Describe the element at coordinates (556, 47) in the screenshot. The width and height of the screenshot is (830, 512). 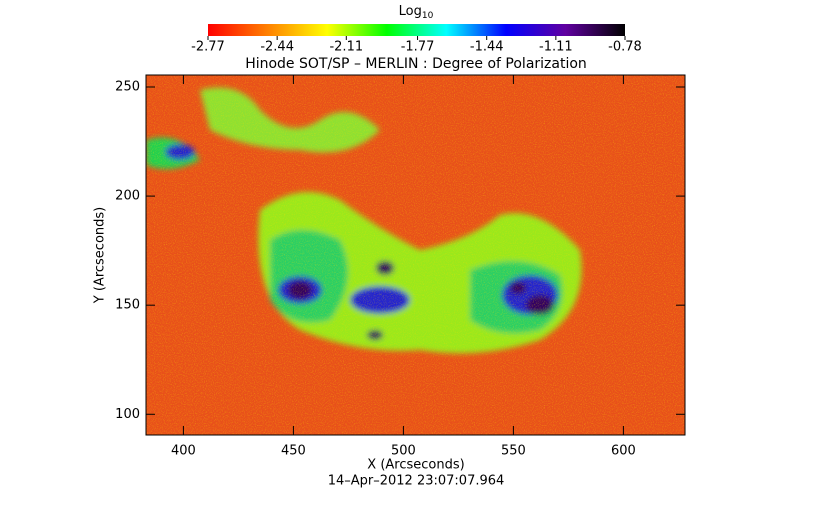
I see `colorbar-tick-label: -1.11` at that location.